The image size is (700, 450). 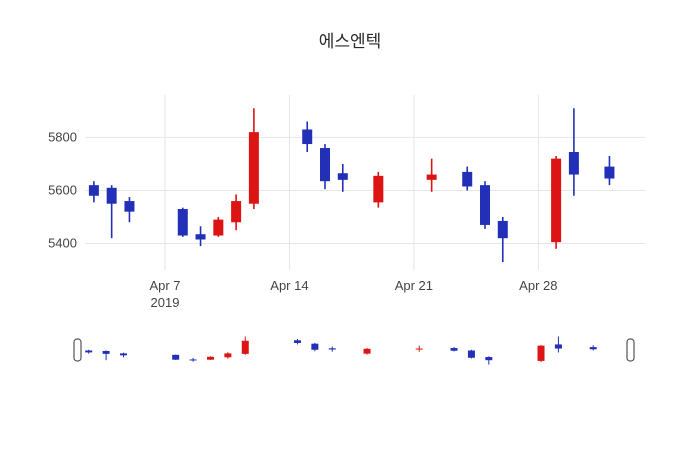 I want to click on x-tick-label: Apr 21, so click(x=414, y=285).